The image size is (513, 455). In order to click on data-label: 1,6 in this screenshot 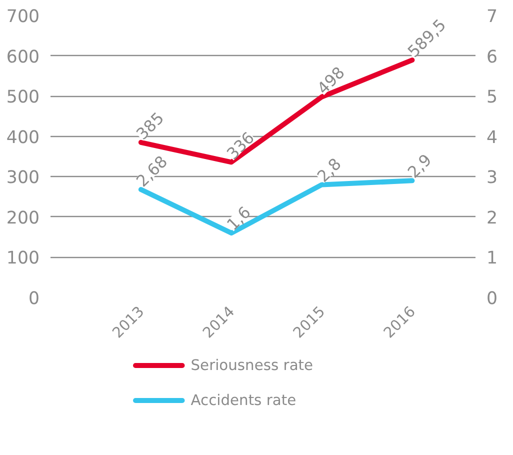, I will do `click(238, 218)`.